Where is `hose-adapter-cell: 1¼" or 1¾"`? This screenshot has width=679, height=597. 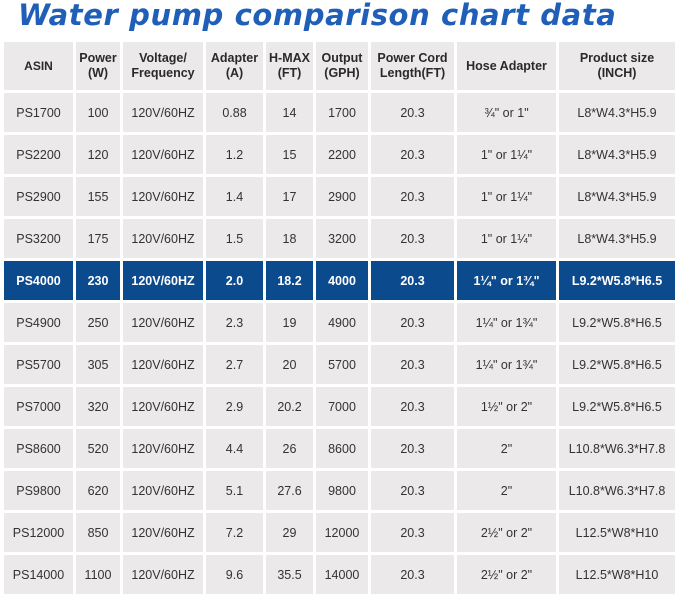 hose-adapter-cell: 1¼" or 1¾" is located at coordinates (506, 364).